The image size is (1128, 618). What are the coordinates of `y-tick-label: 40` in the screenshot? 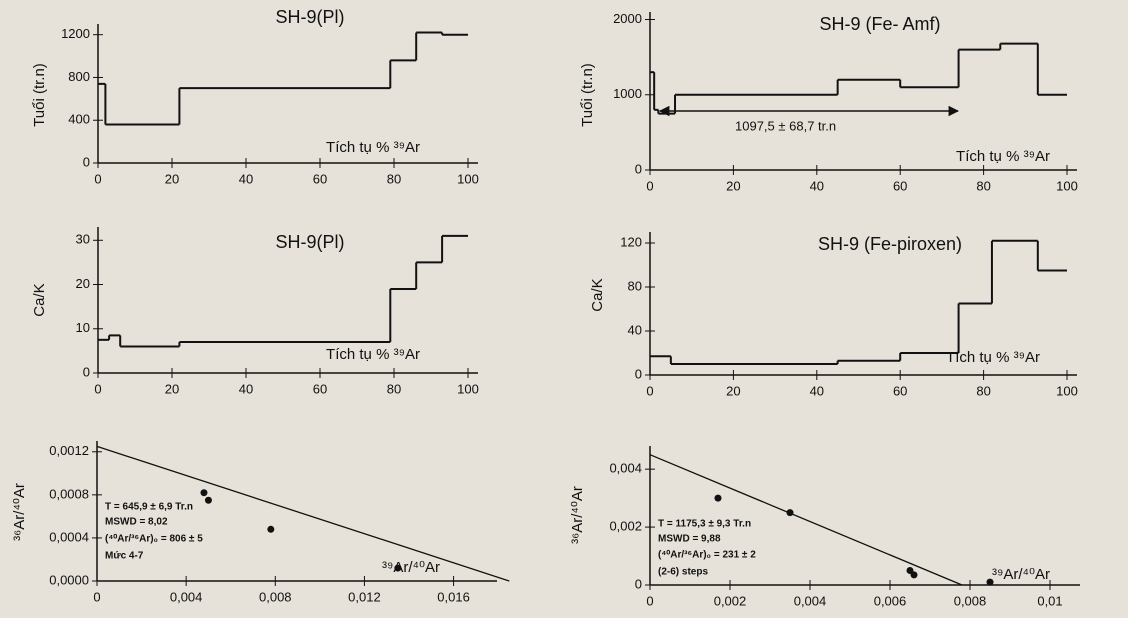 It's located at (635, 329).